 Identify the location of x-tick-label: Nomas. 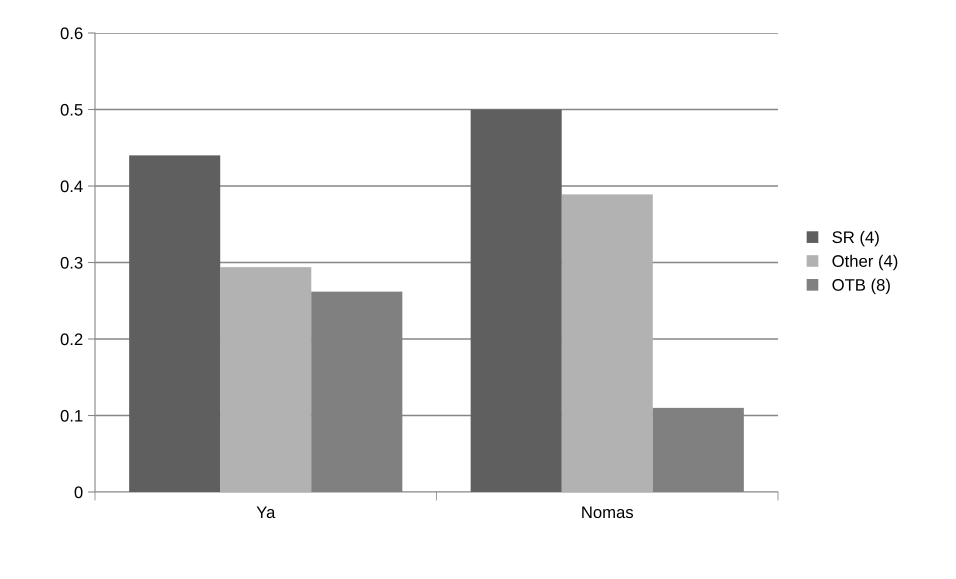
(608, 512).